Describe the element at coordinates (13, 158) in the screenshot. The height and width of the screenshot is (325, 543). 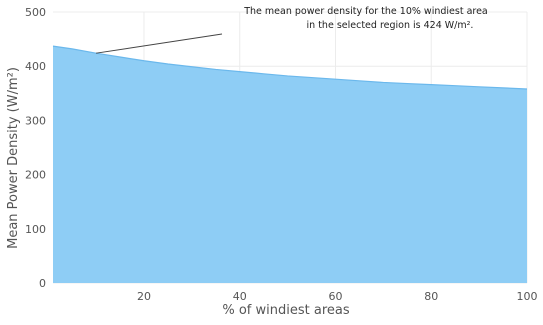
I see `y-axis-title: Mean Power Density (W/m²)` at that location.